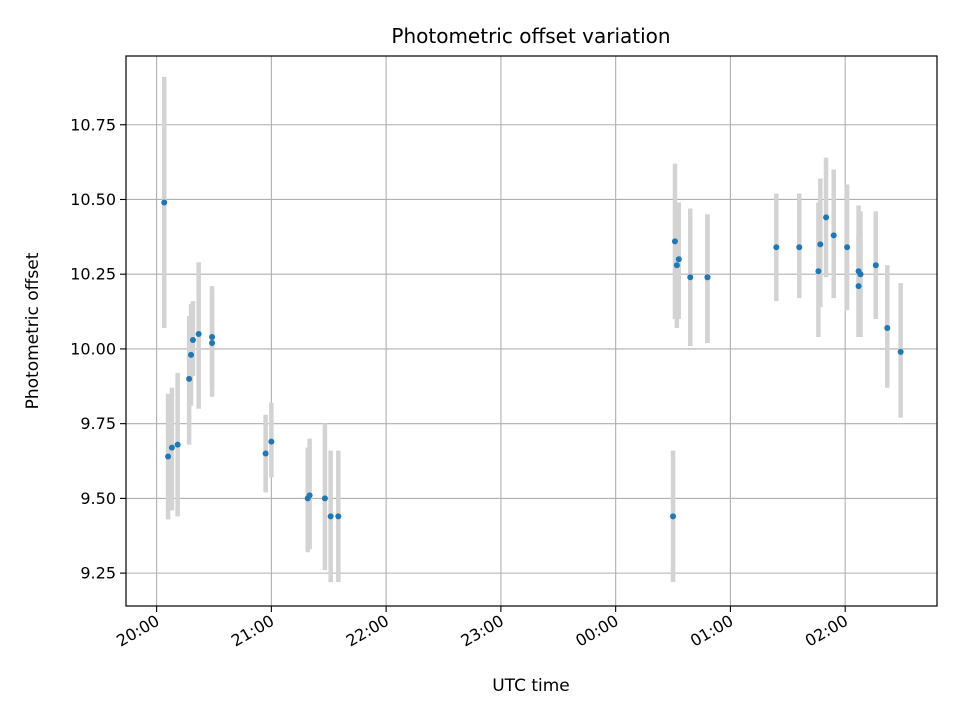 This screenshot has height=720, width=960. I want to click on y-tick-label: 10.75, so click(93, 124).